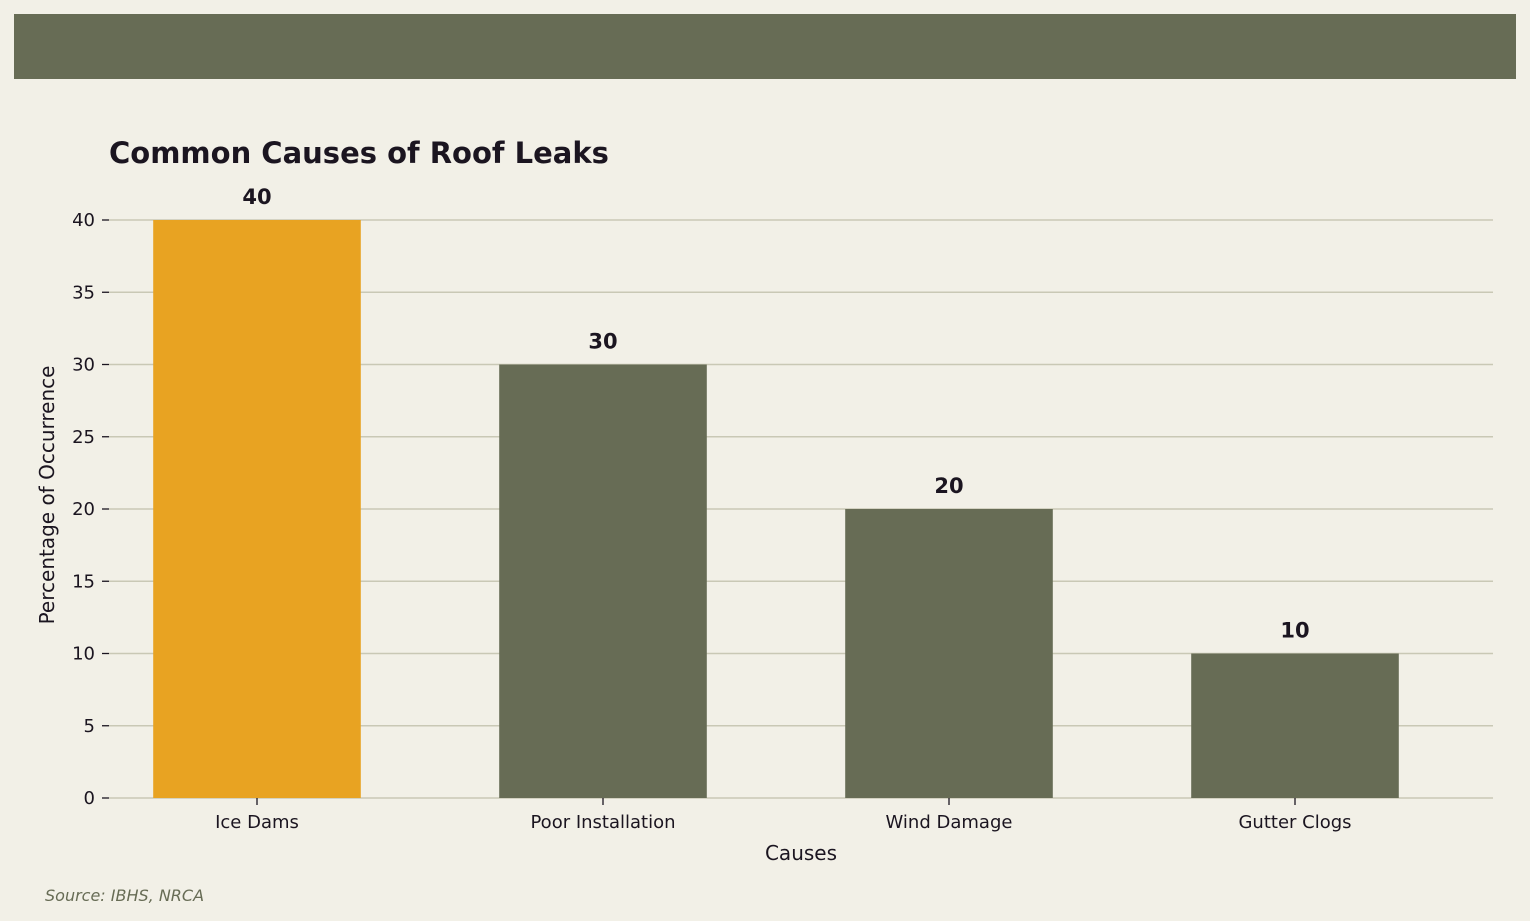 This screenshot has width=1530, height=921. Describe the element at coordinates (83, 509) in the screenshot. I see `y-tick-label: 20` at that location.